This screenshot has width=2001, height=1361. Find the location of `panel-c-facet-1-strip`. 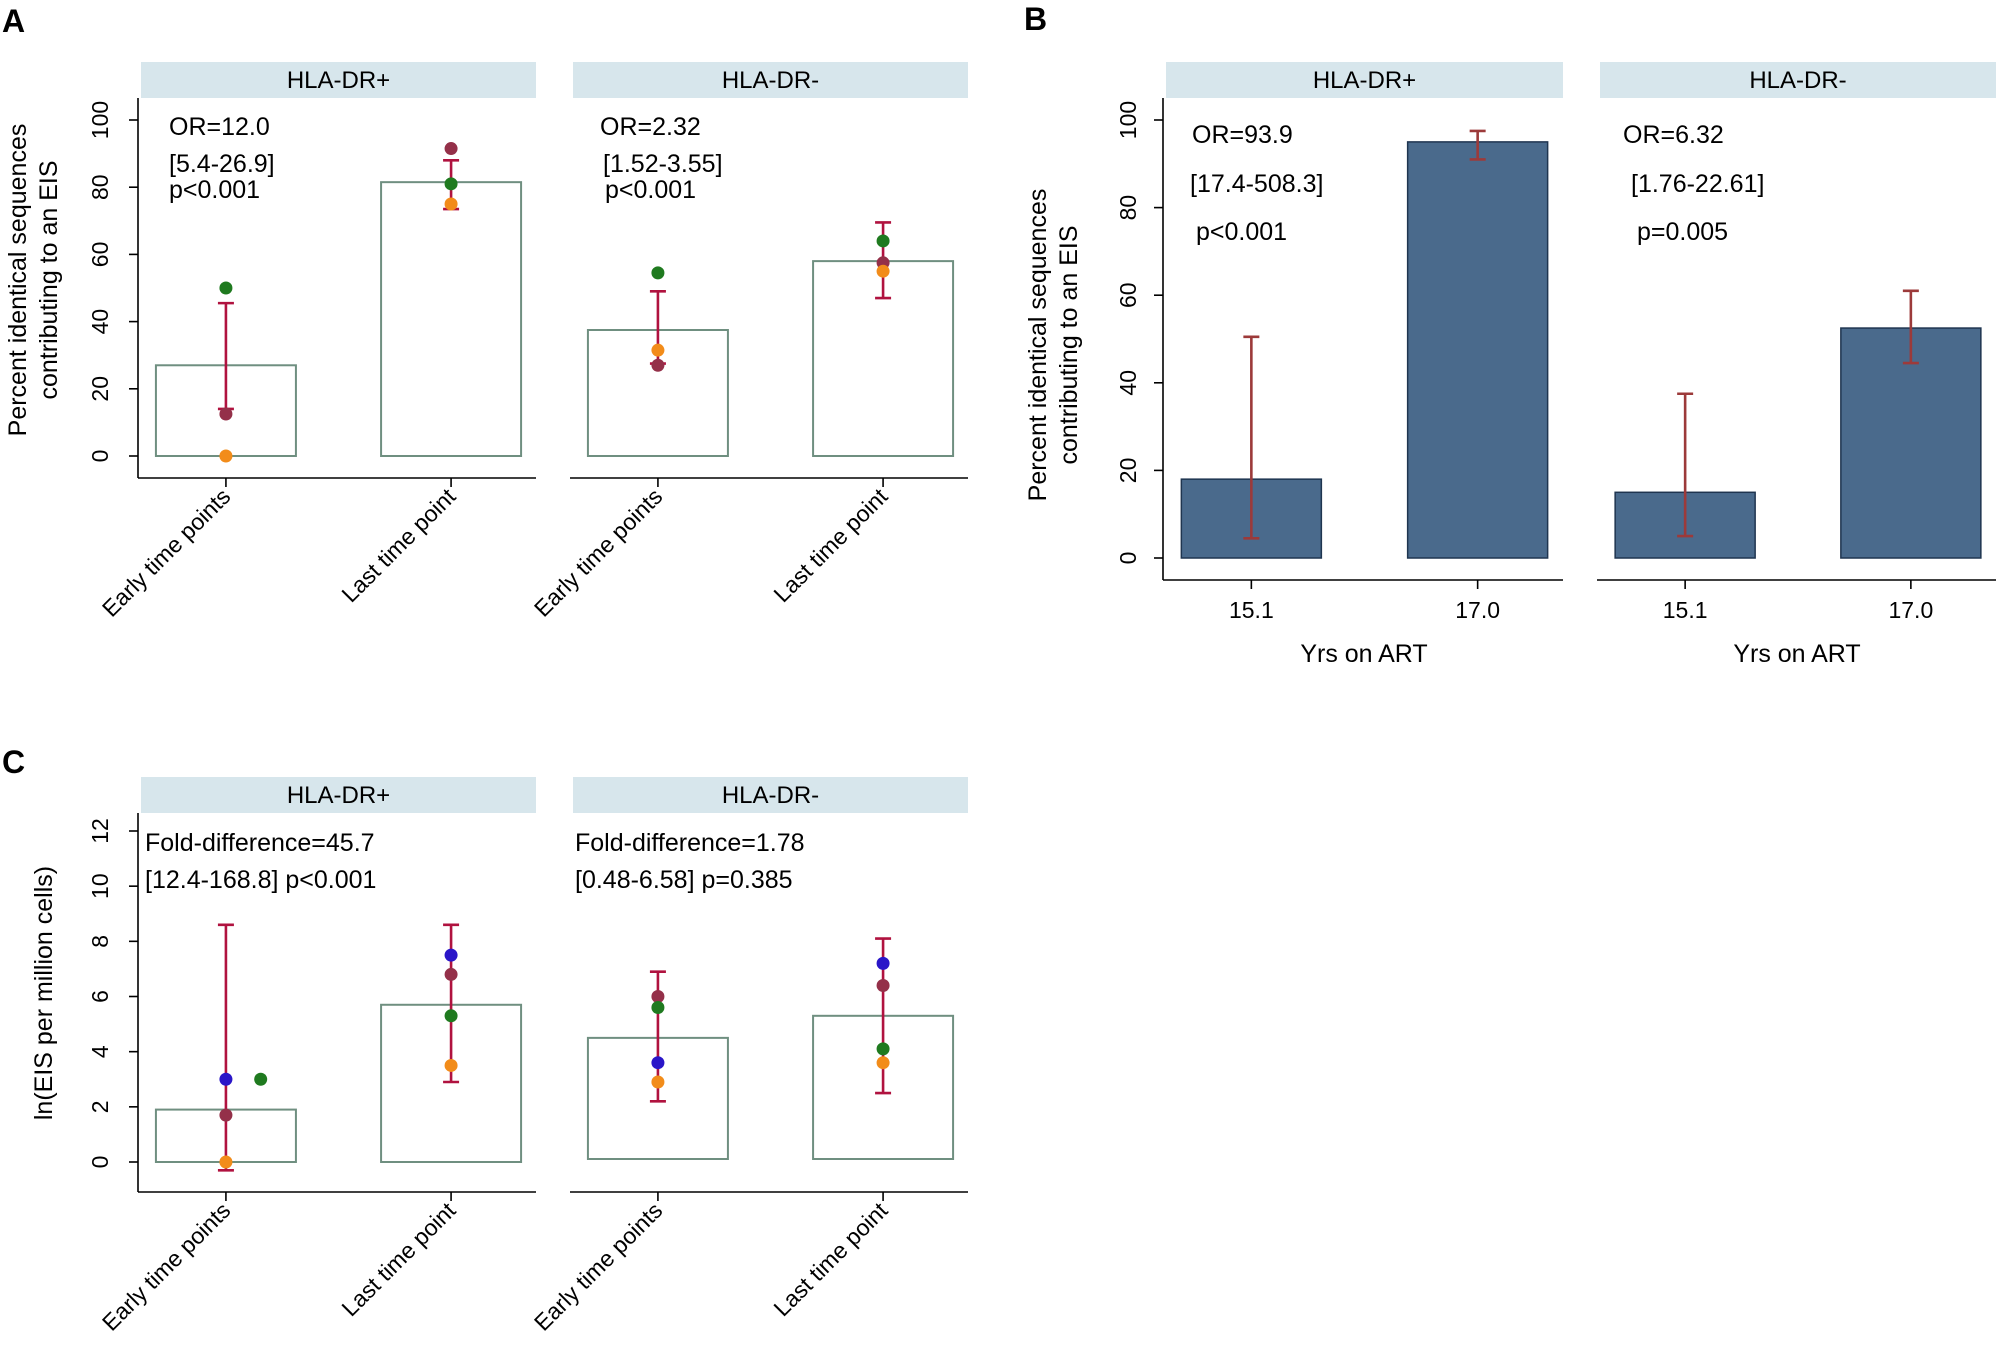

panel-c-facet-1-strip is located at coordinates (338, 795).